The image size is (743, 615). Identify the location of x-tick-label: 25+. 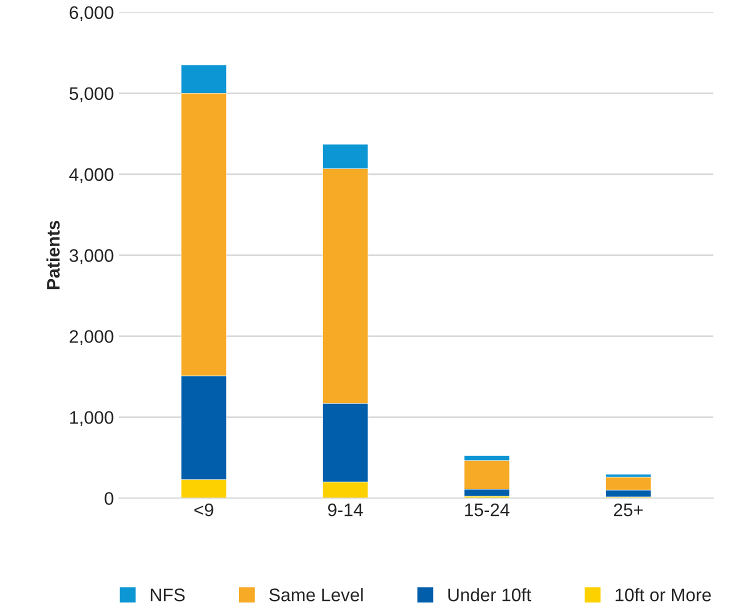
(628, 509).